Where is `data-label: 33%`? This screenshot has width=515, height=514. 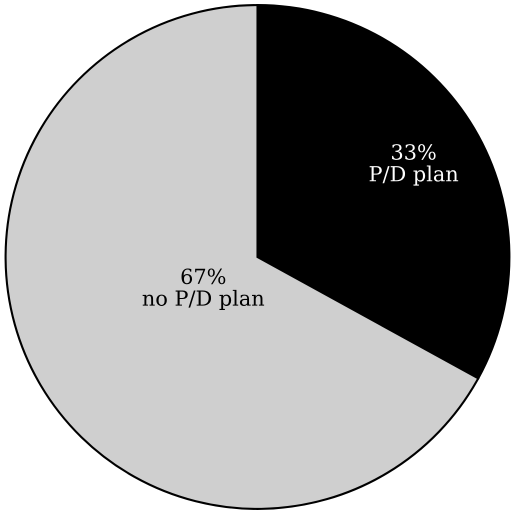
data-label: 33% is located at coordinates (414, 152).